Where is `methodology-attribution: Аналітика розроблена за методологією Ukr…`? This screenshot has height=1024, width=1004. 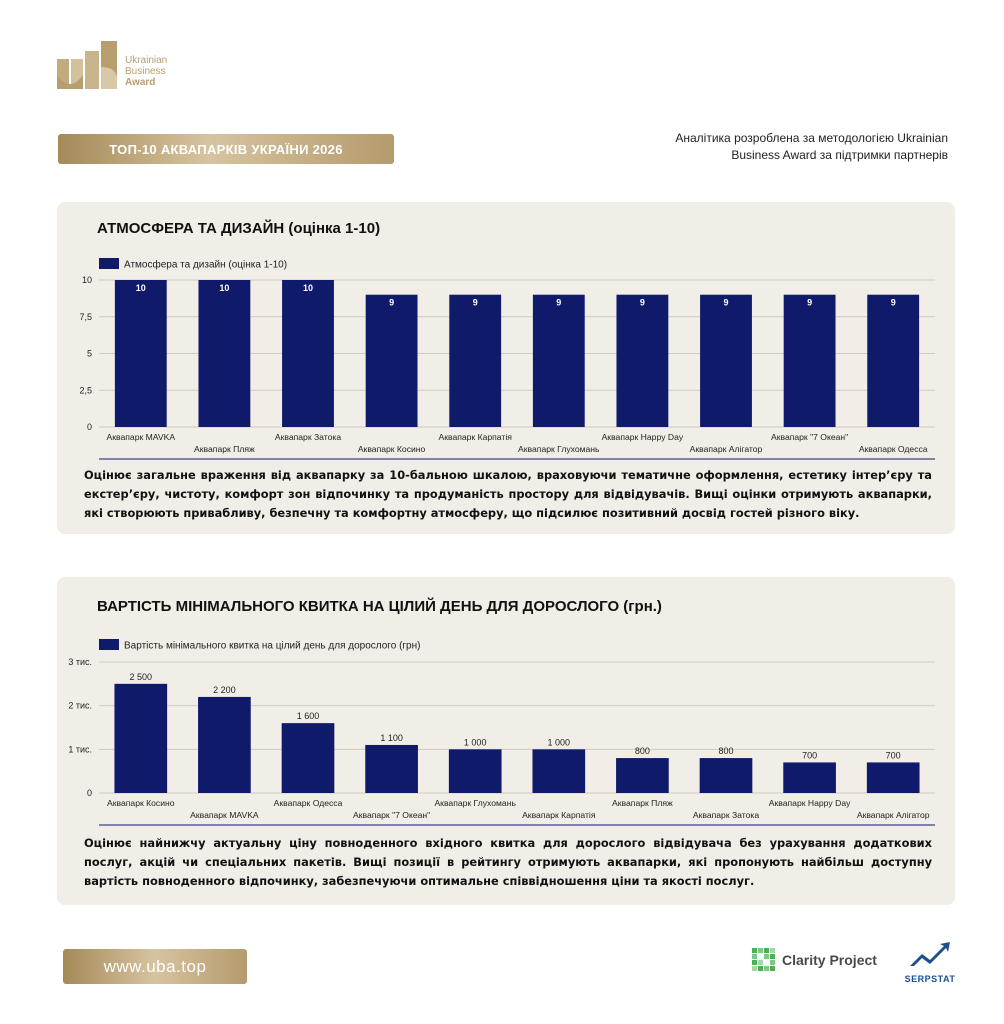
methodology-attribution: Аналітика розроблена за методологією Ukr… is located at coordinates (788, 147).